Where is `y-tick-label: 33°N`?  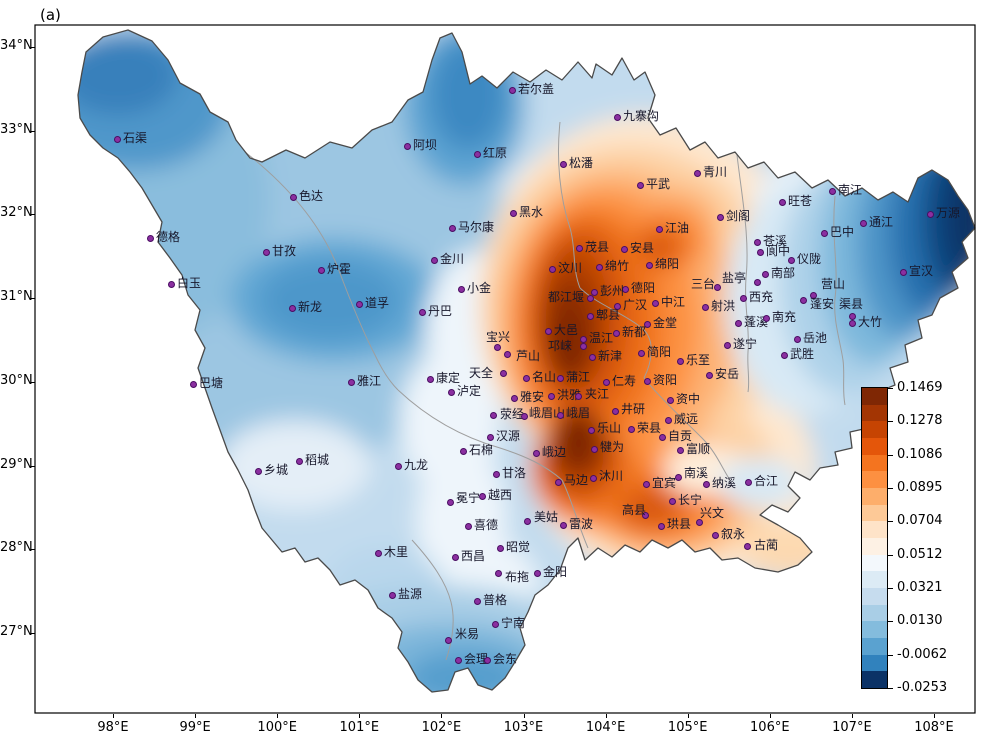
y-tick-label: 33°N is located at coordinates (16, 129).